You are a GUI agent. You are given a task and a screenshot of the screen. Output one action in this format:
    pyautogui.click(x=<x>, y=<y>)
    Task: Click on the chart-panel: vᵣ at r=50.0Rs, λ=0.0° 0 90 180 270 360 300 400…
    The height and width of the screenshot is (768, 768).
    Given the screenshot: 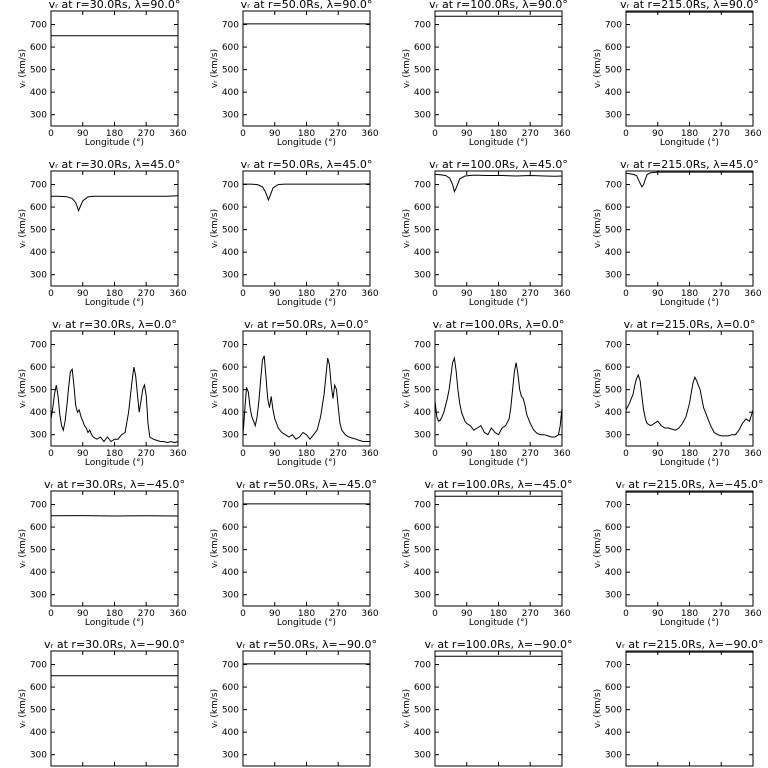 What is the action you would take?
    pyautogui.click(x=294, y=393)
    